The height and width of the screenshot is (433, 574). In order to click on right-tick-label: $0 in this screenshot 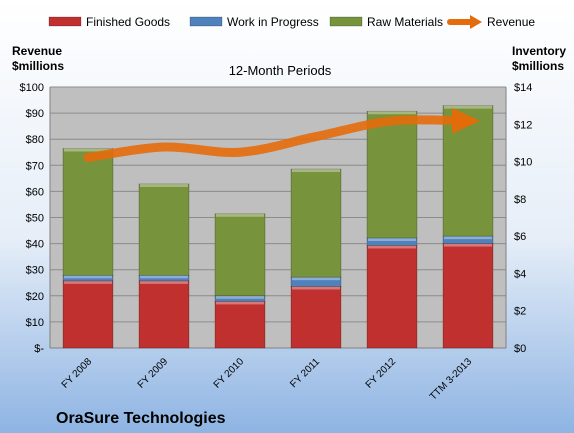, I will do `click(520, 349)`.